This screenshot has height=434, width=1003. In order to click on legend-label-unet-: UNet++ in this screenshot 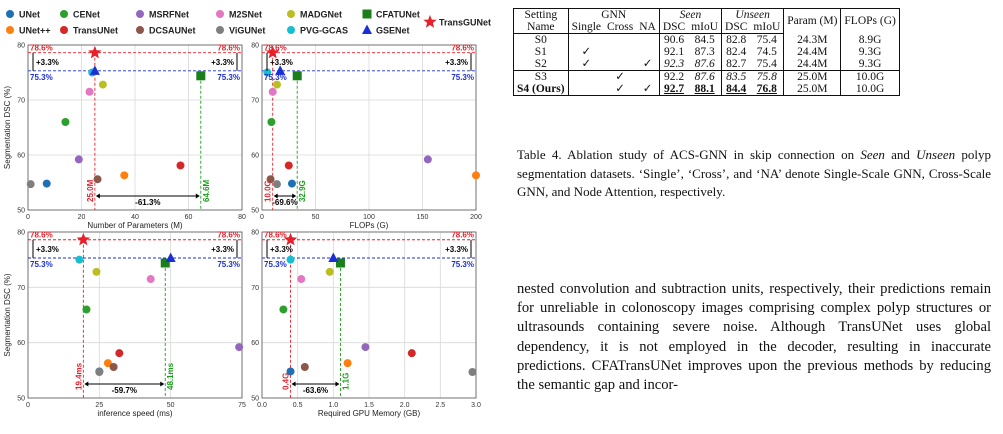, I will do `click(35, 31)`.